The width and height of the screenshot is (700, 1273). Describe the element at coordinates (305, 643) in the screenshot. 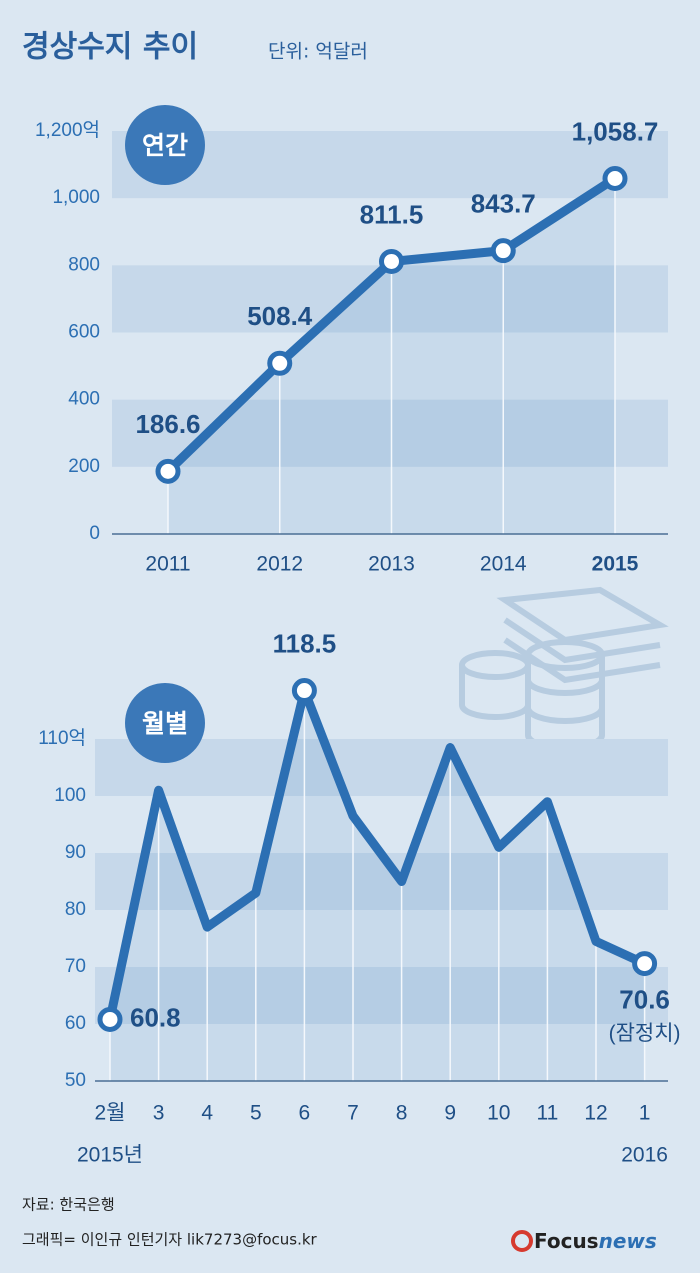

I see `value-label: 118.5` at that location.